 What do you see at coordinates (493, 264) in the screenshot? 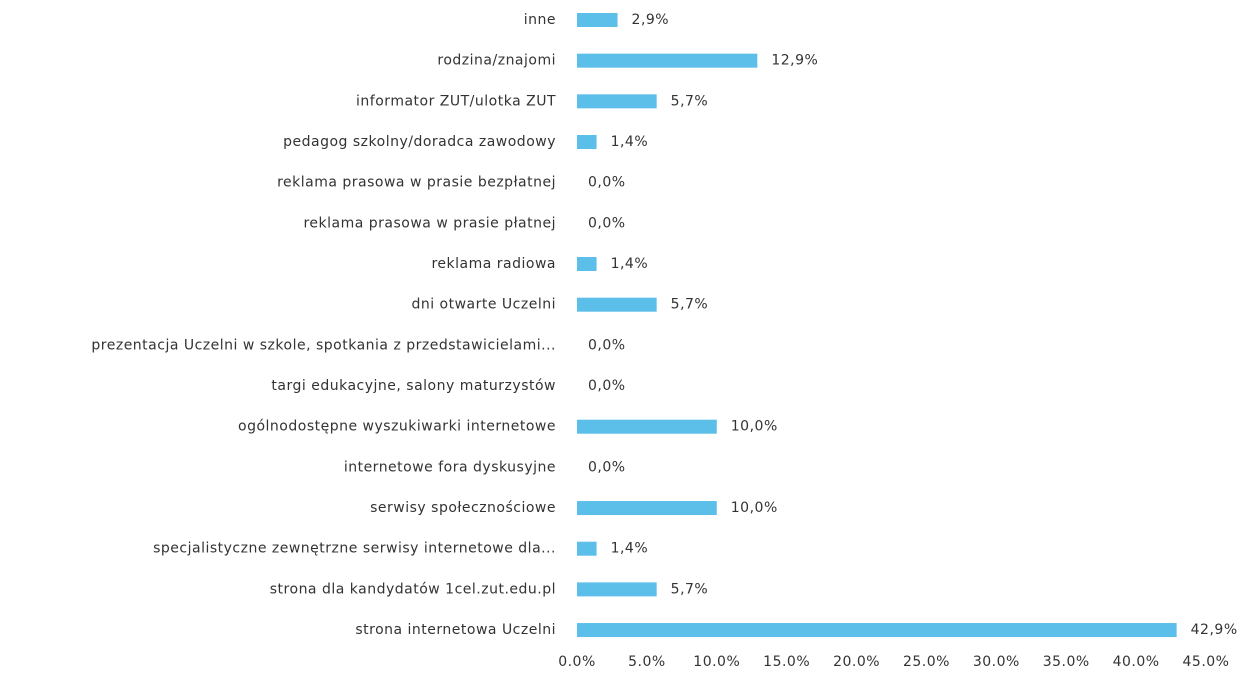
I see `y-tick-label: reklama radiowa` at bounding box center [493, 264].